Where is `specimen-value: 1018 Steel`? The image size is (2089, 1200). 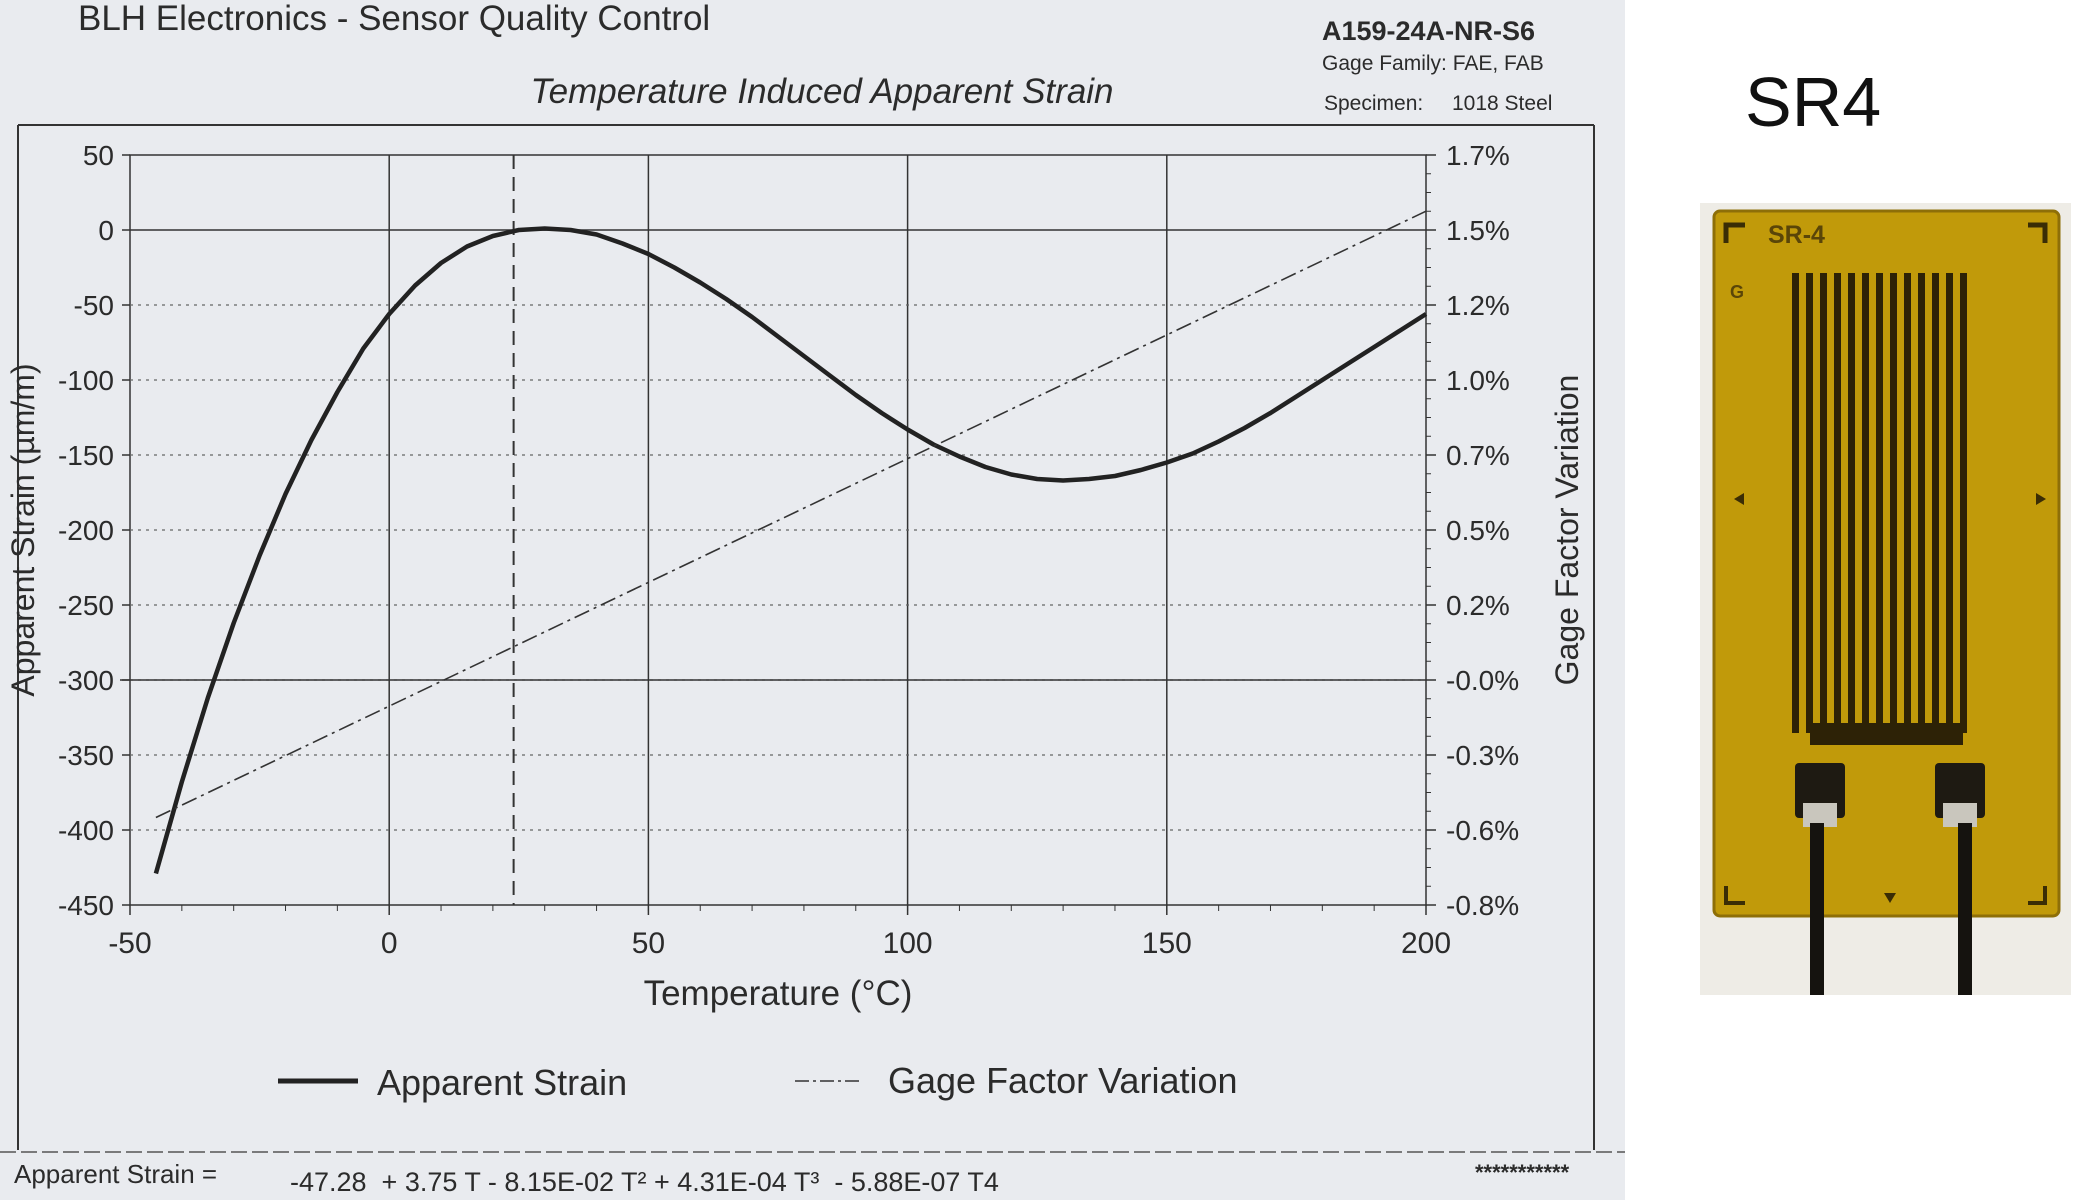
specimen-value: 1018 Steel is located at coordinates (1502, 103).